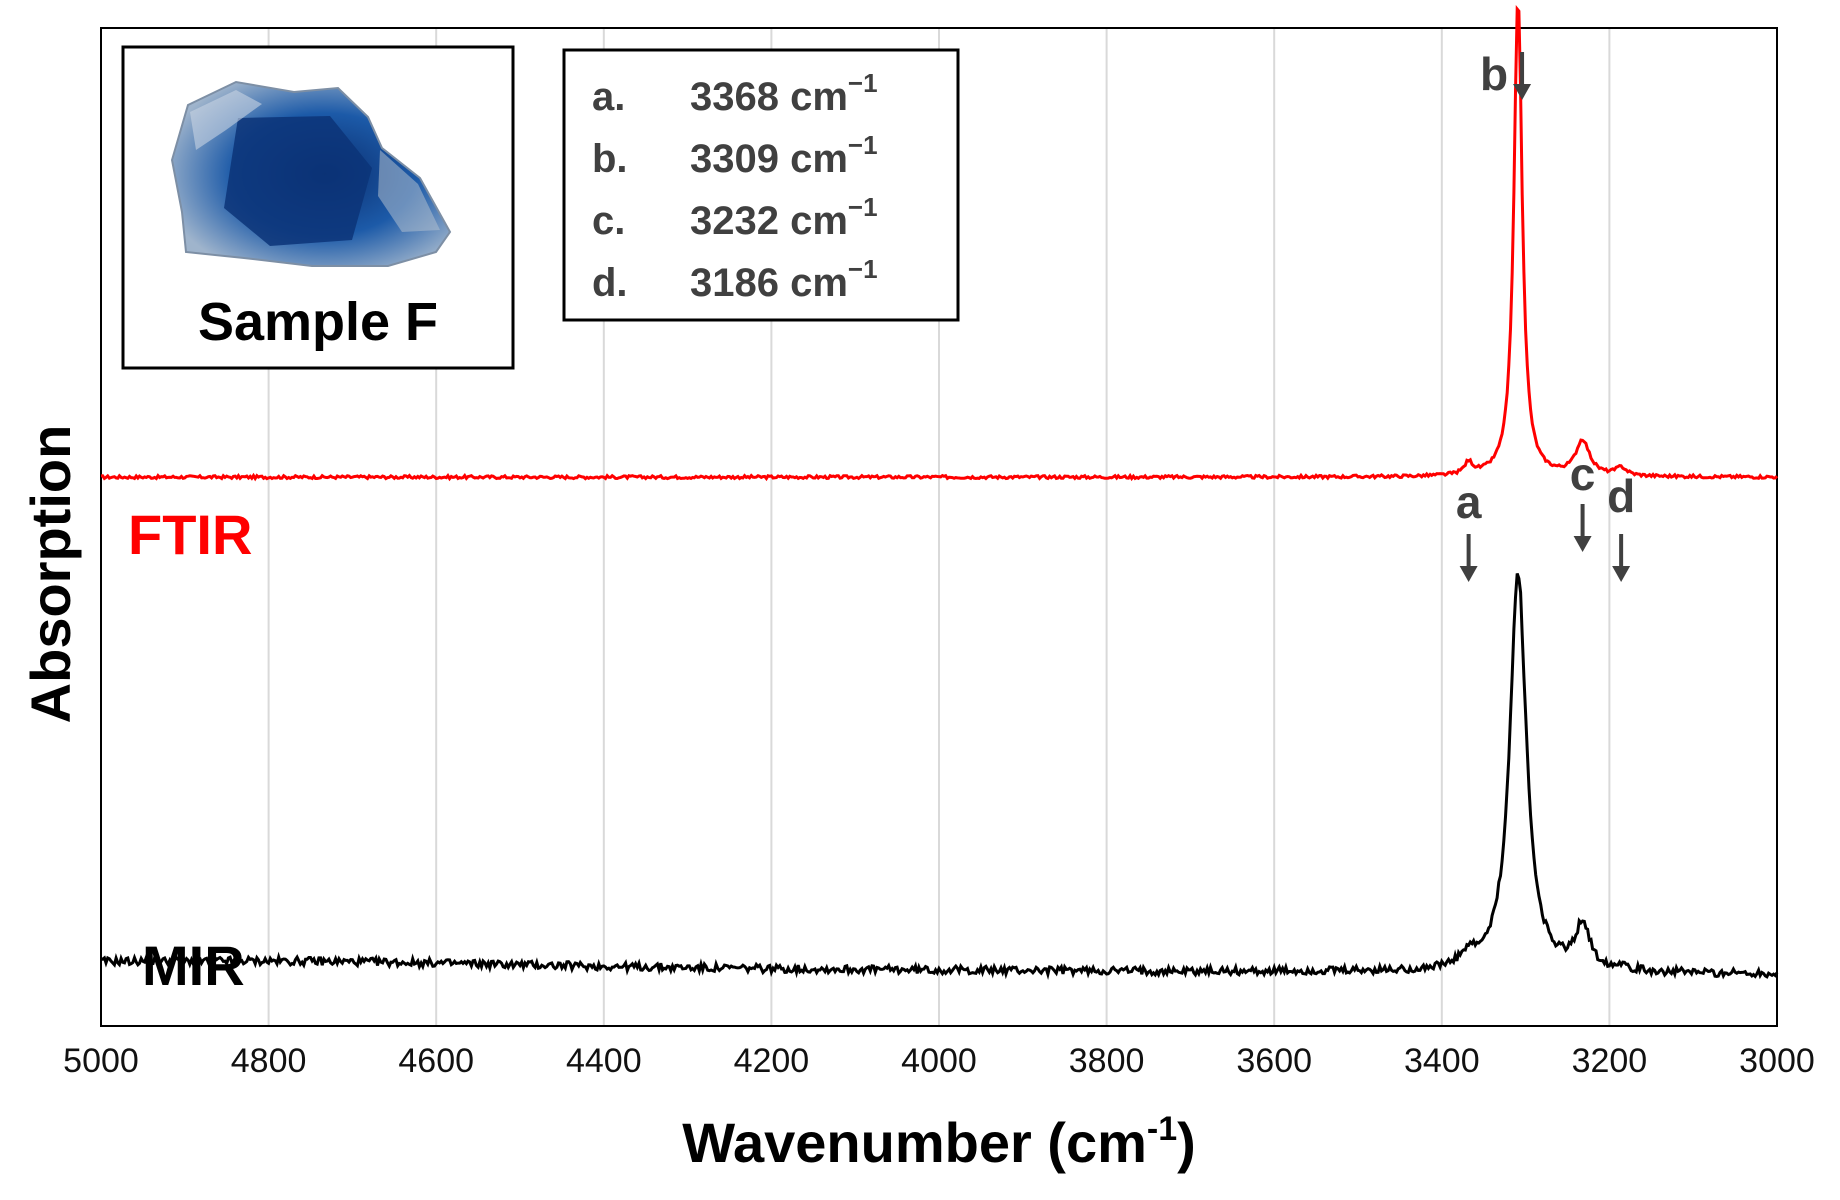 This screenshot has width=1840, height=1200. Describe the element at coordinates (318, 322) in the screenshot. I see `sample-inset-caption: Sample F` at that location.